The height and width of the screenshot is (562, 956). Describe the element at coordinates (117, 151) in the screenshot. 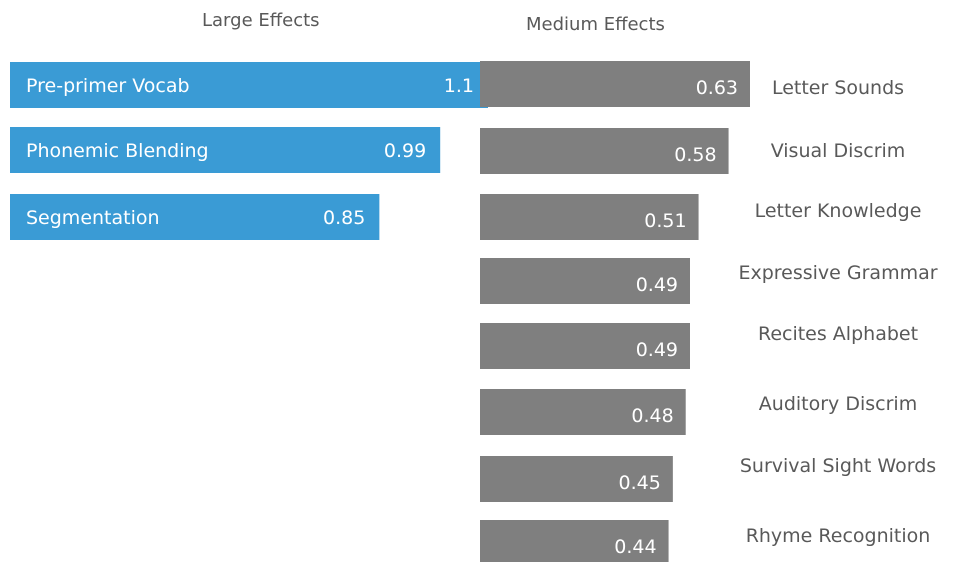

I see `large-effect-category-label: Phonemic Blending` at that location.